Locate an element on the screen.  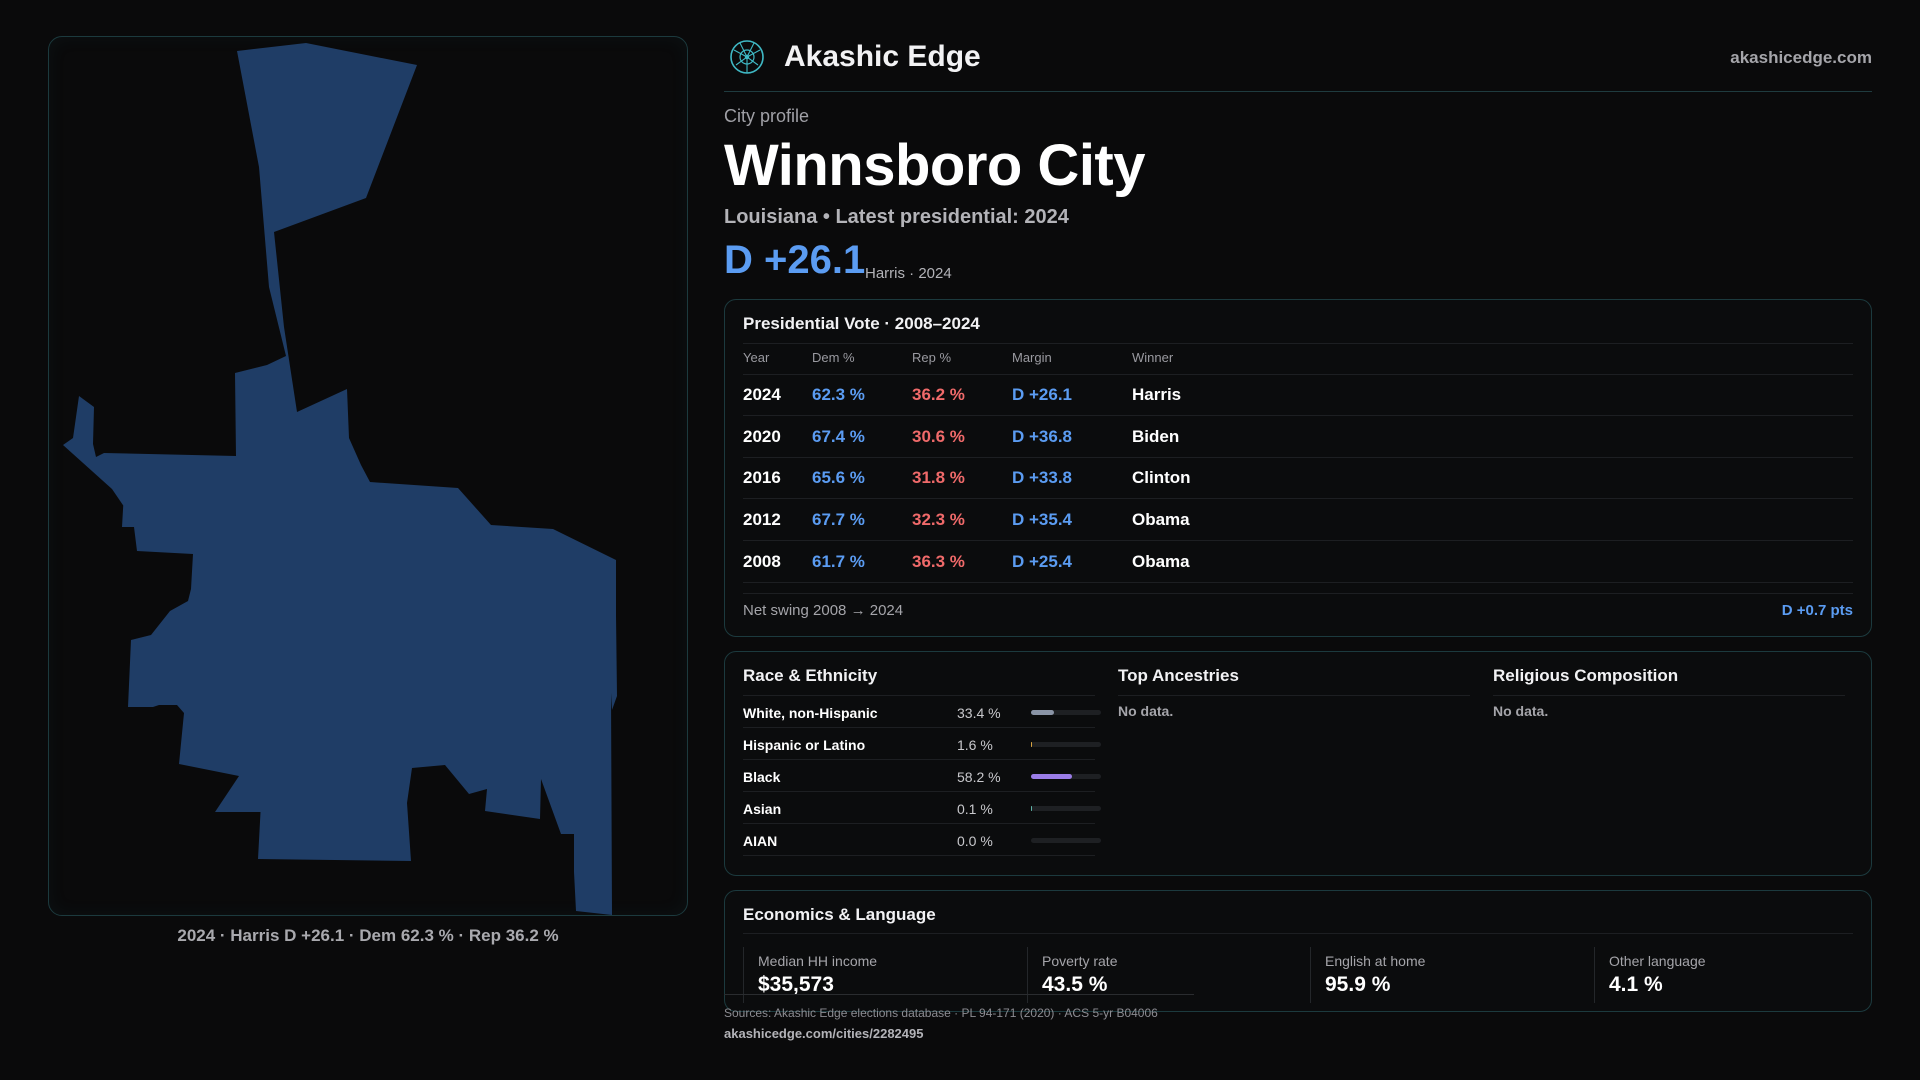
race-row: White, non-Hispanic 33.4 % is located at coordinates (922, 712).